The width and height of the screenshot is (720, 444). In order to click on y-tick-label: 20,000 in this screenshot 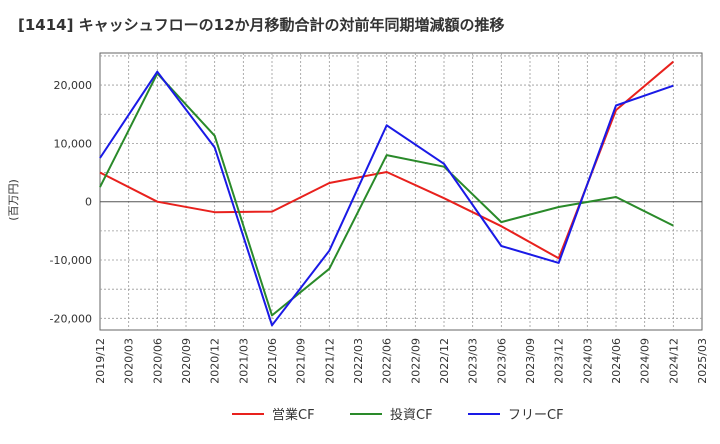, I will do `click(73, 85)`.